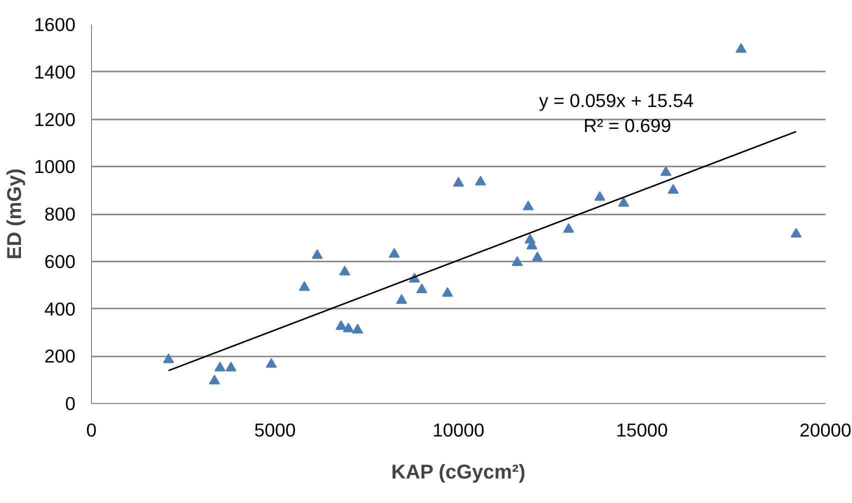  I want to click on x-tick-label: 5000, so click(275, 430).